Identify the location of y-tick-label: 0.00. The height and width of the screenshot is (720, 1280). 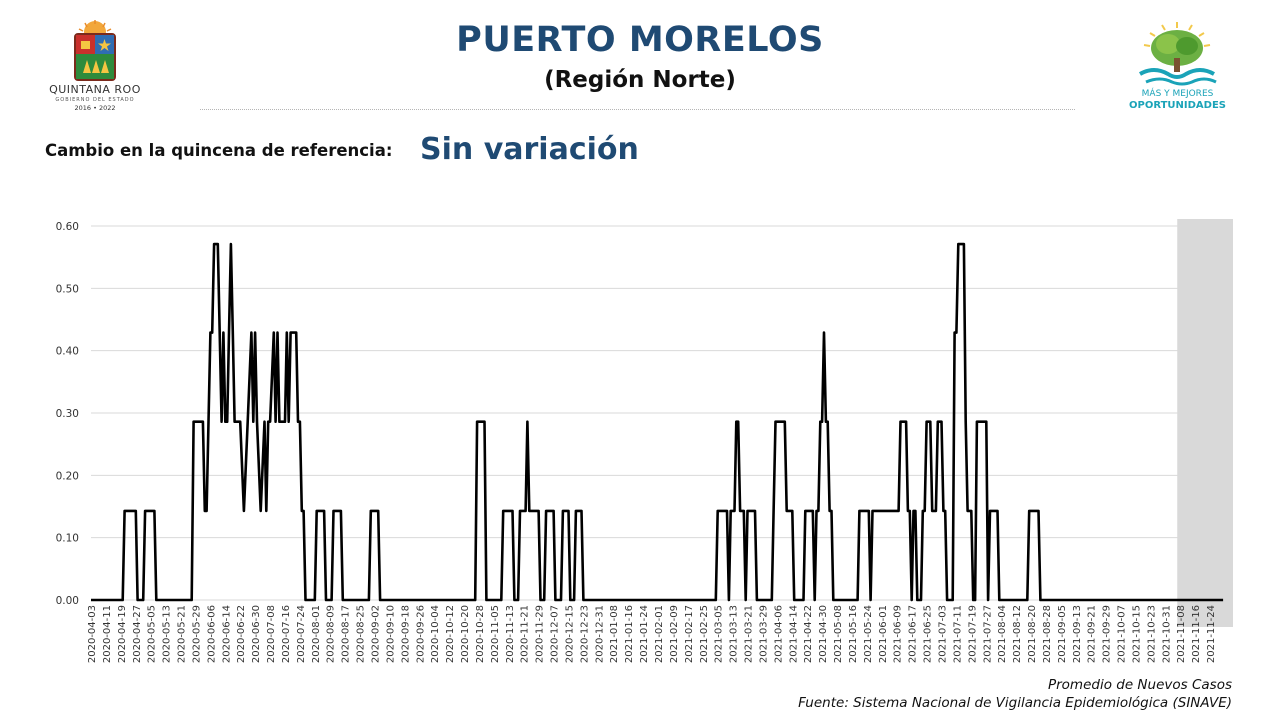
(67, 601).